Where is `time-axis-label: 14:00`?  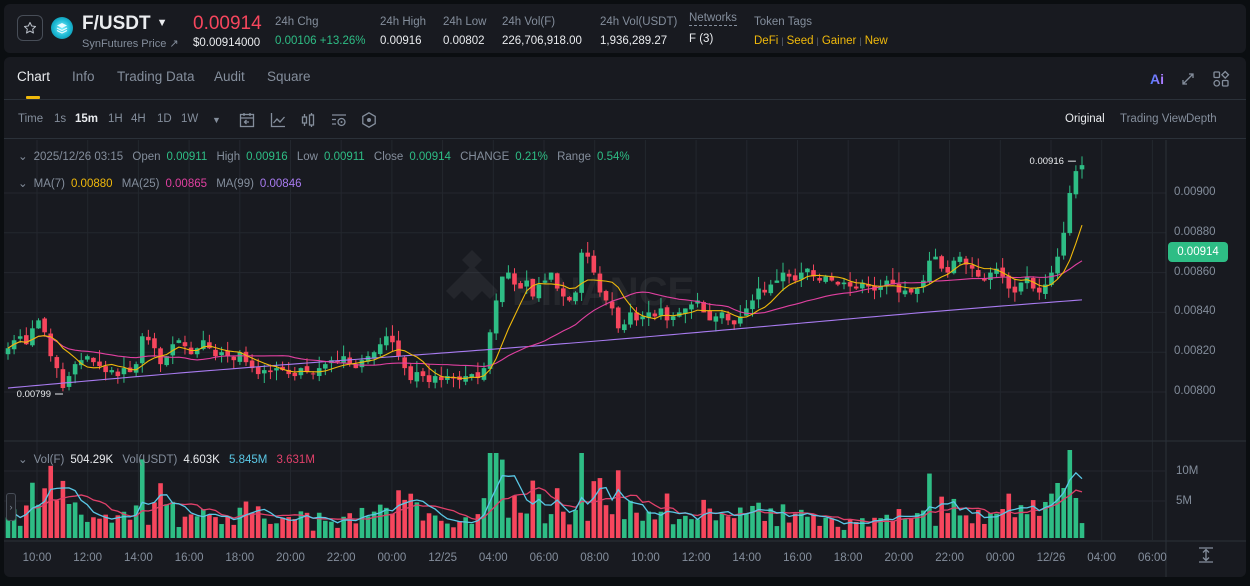
time-axis-label: 14:00 is located at coordinates (138, 558).